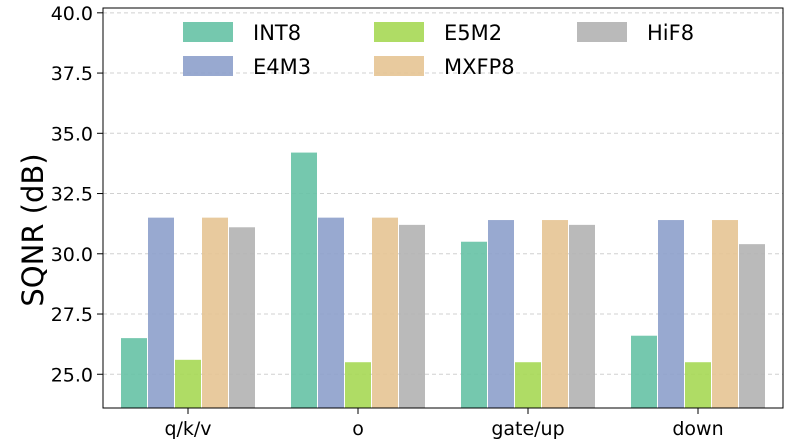 The width and height of the screenshot is (793, 445). Describe the element at coordinates (208, 32) in the screenshot. I see `legend-swatch-int8` at that location.